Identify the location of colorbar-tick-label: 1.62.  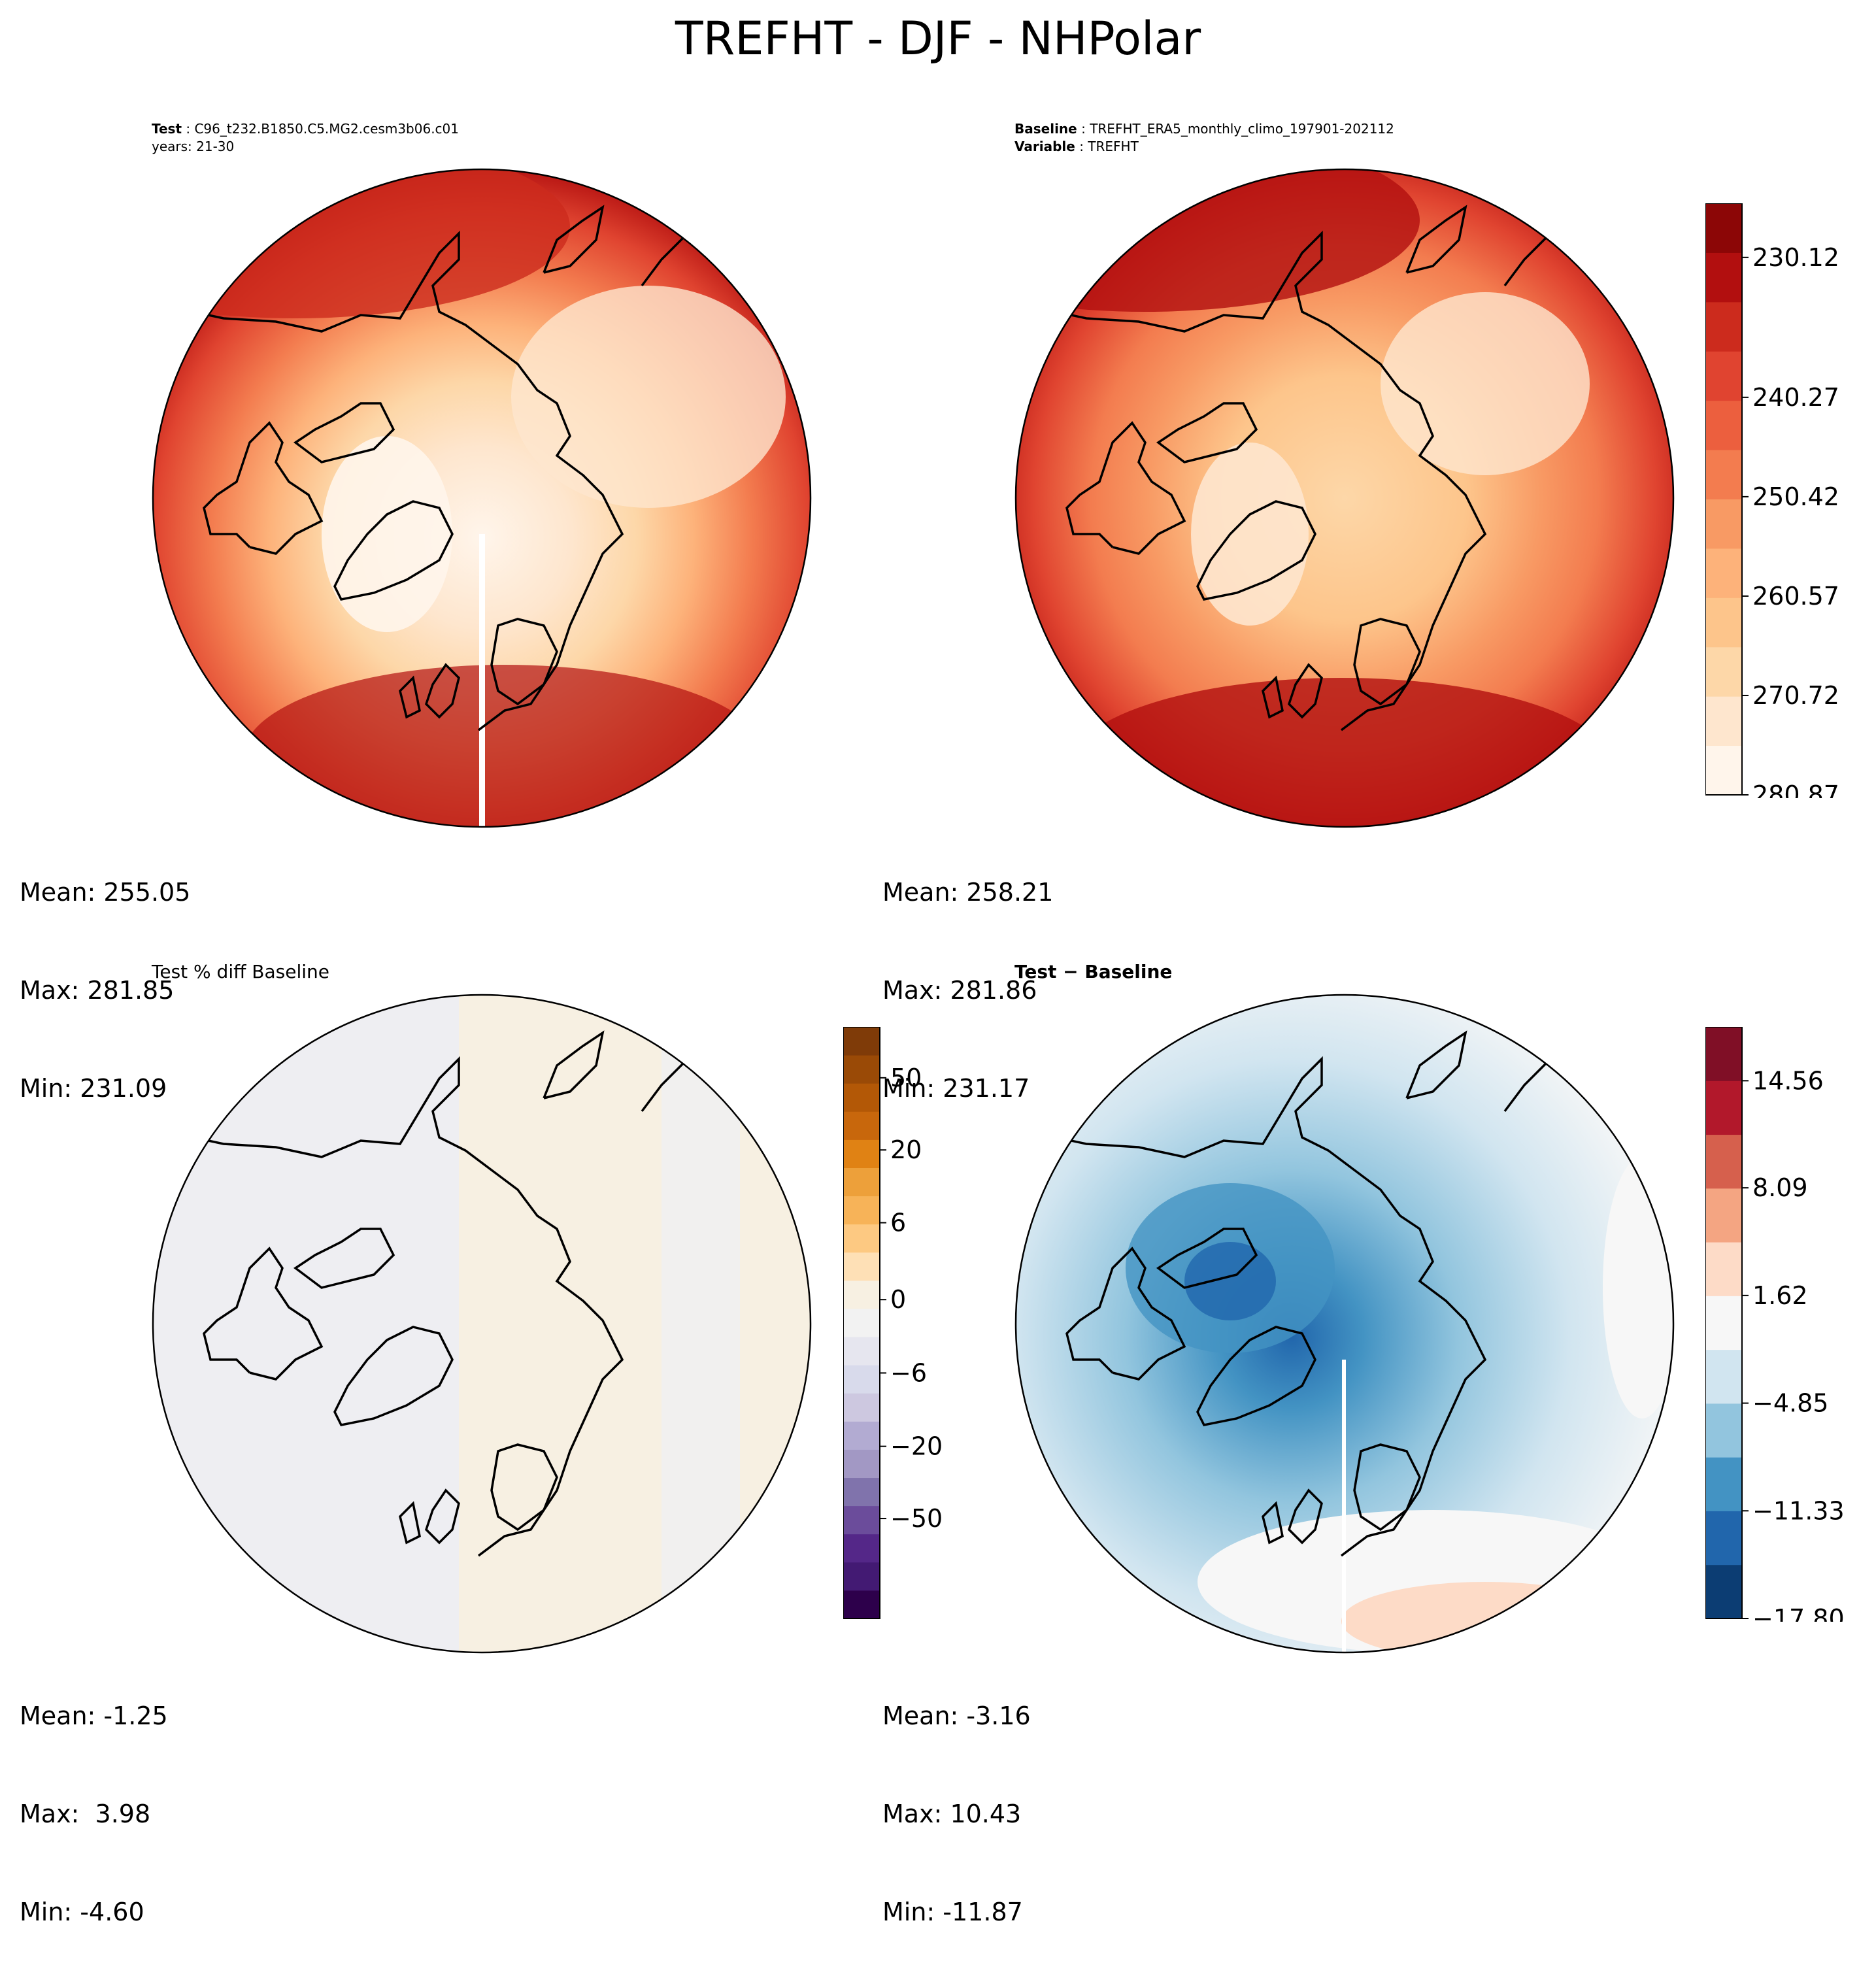
(1780, 1295).